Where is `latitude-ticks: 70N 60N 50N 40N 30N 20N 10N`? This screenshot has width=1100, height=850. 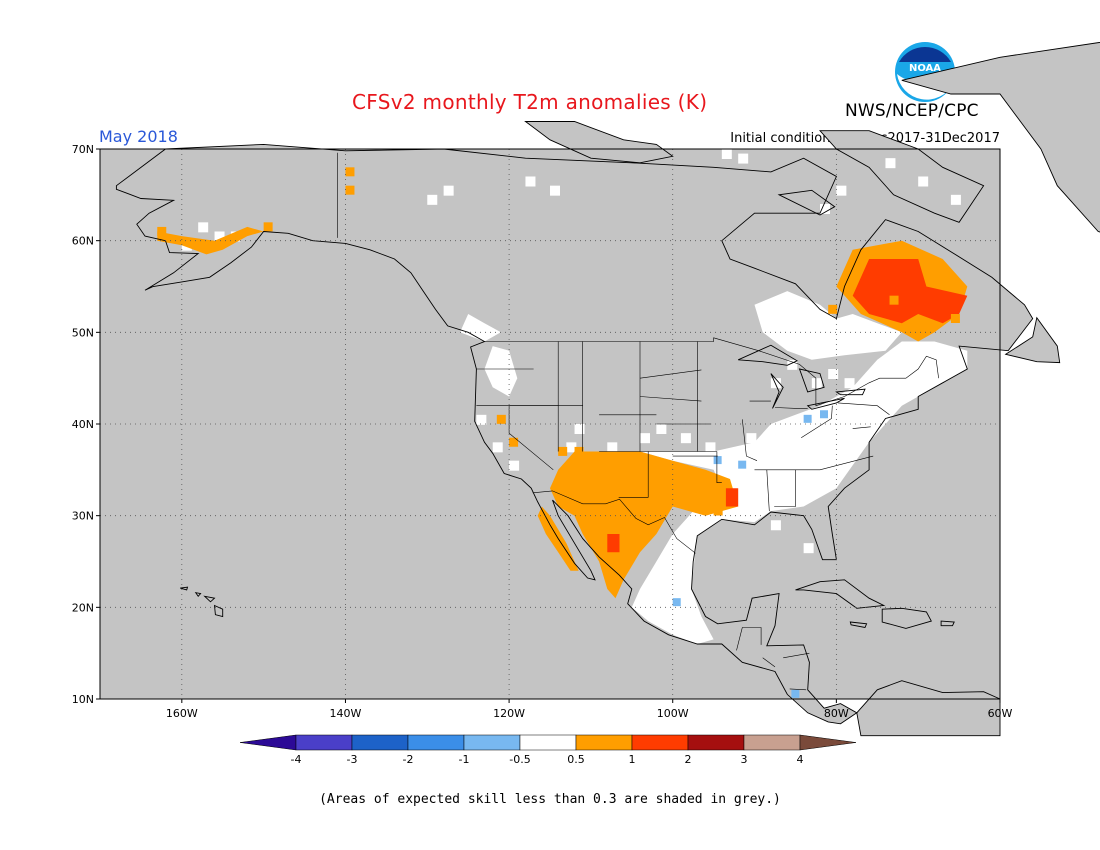 latitude-ticks: 70N 60N 50N 40N 30N 20N 10N is located at coordinates (86, 424).